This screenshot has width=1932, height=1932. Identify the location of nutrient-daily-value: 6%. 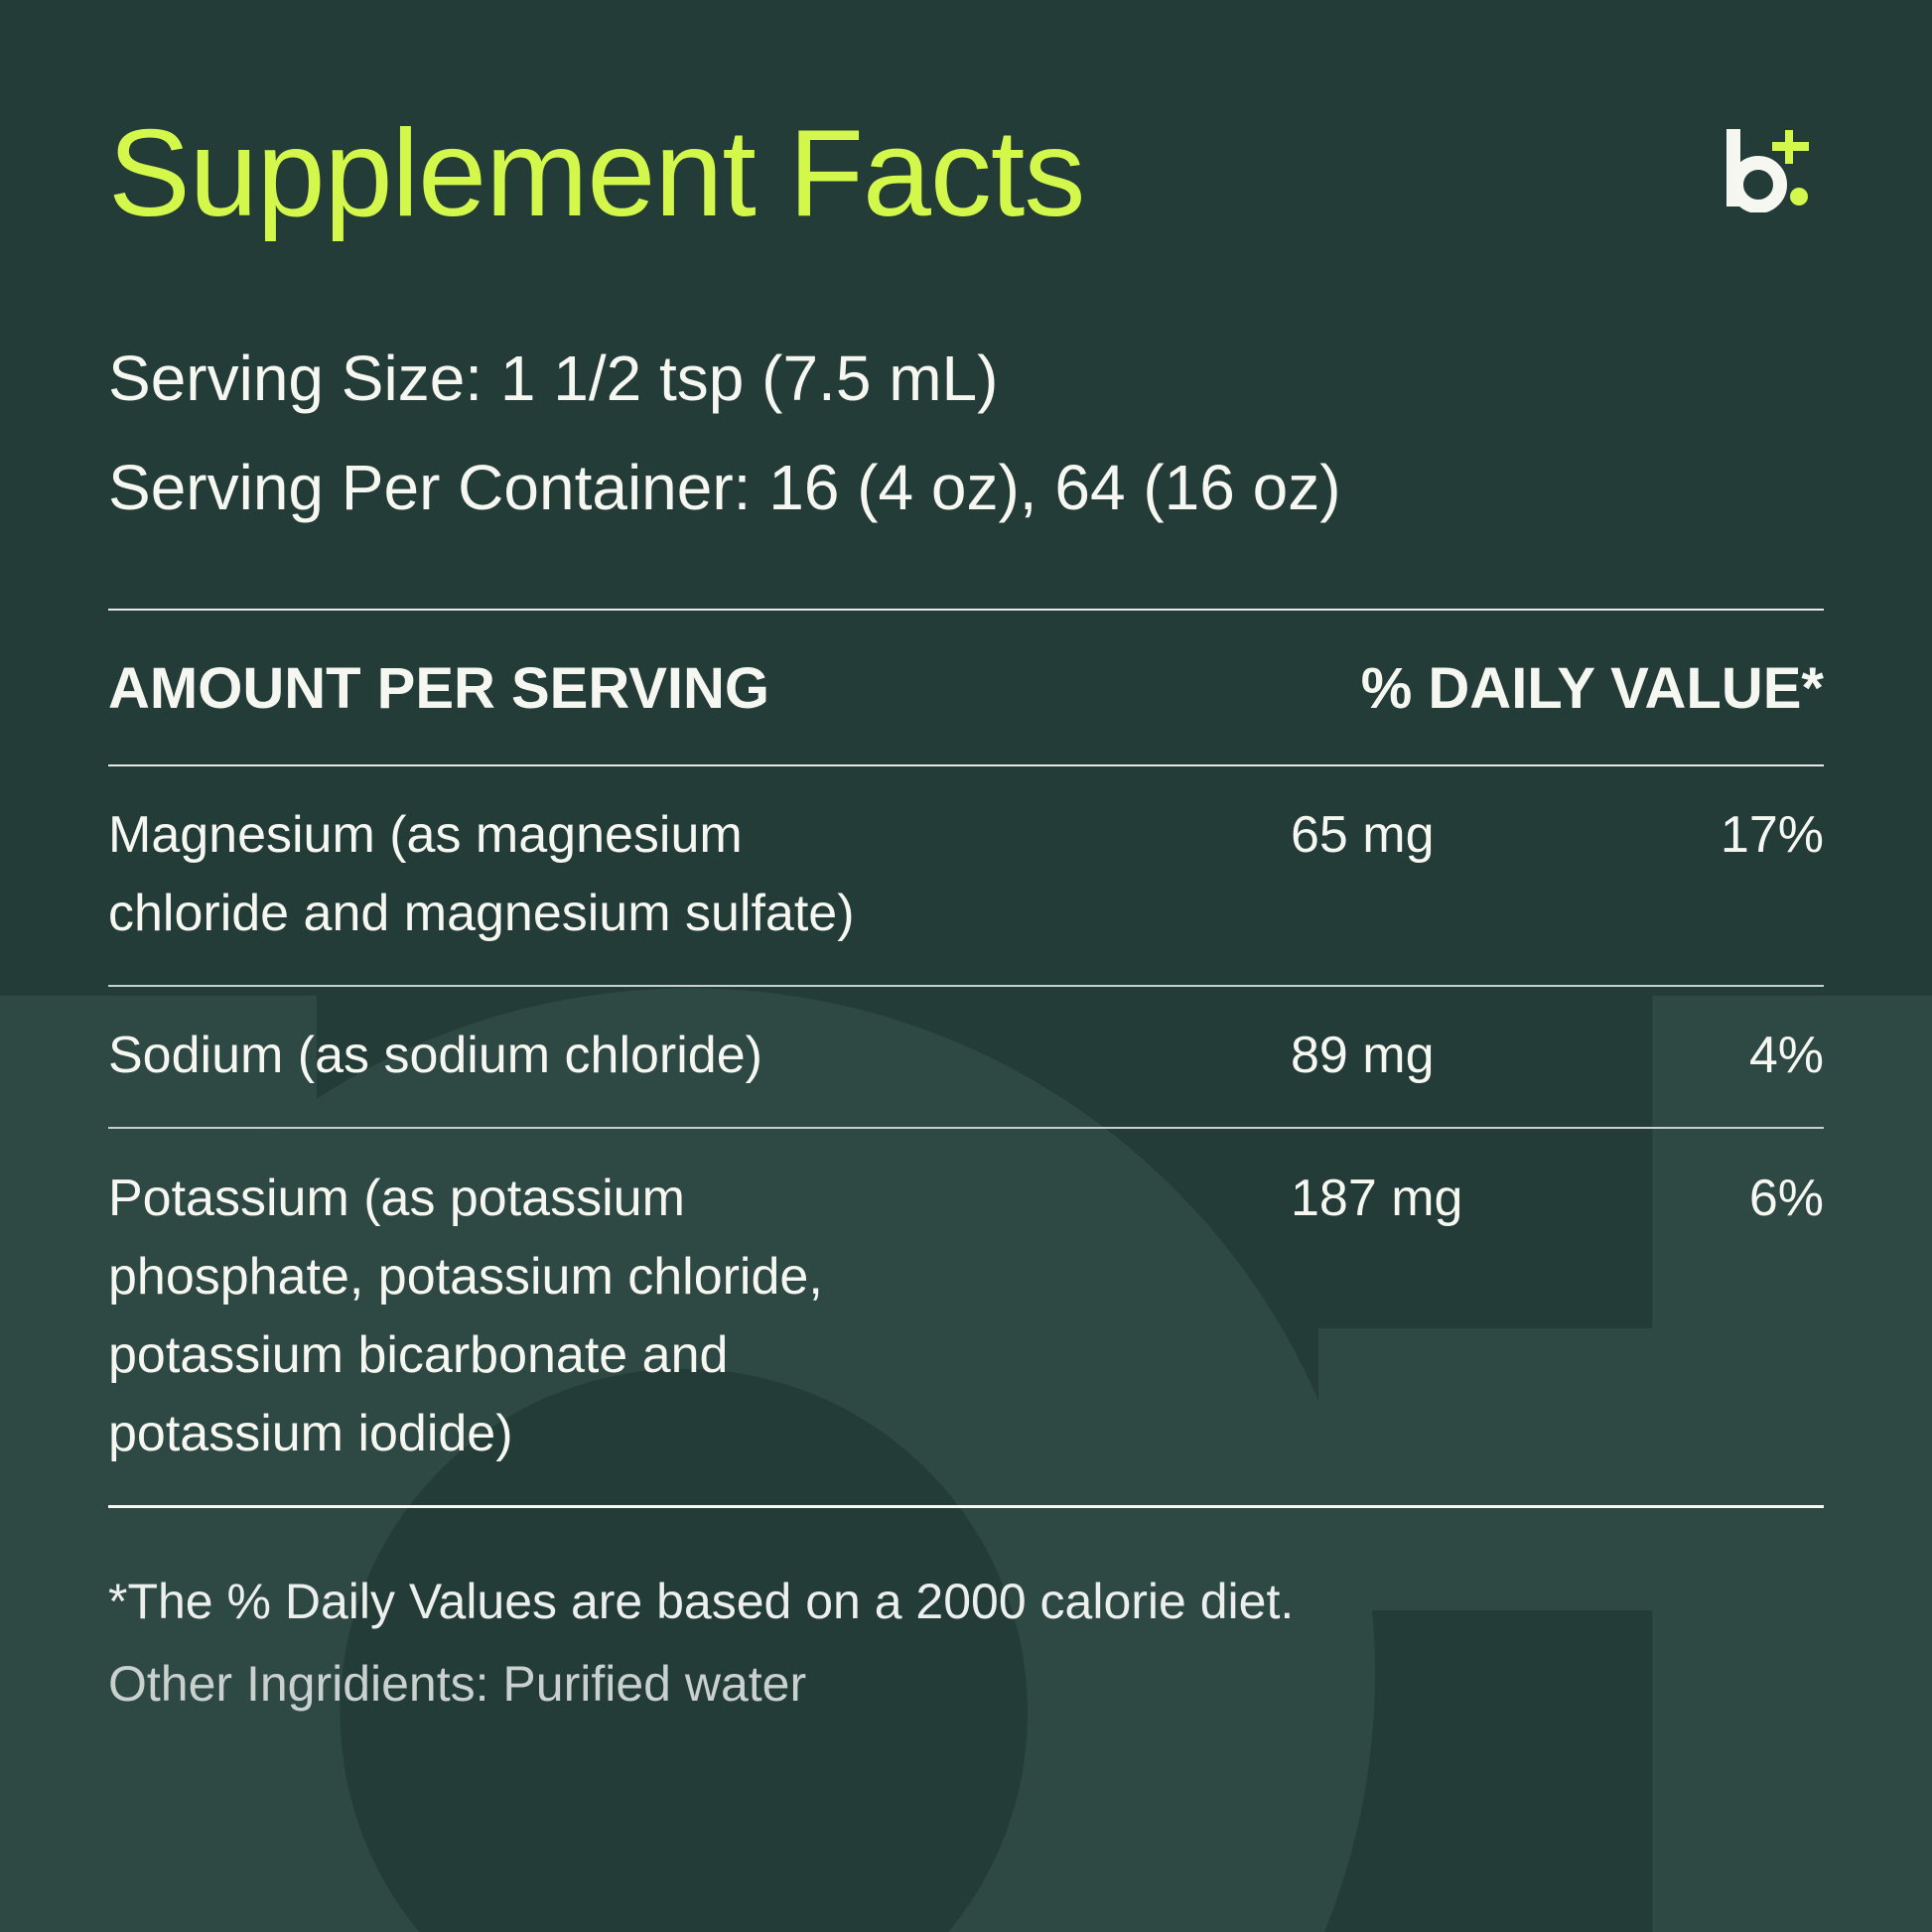
(1786, 1199).